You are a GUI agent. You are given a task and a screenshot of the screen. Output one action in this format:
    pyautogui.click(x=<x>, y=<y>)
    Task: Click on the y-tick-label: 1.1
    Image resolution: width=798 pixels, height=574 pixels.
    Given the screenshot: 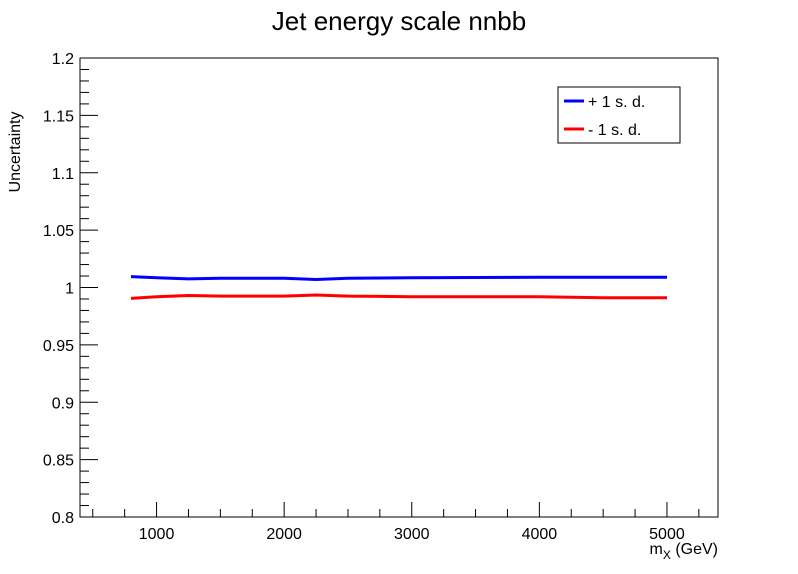 What is the action you would take?
    pyautogui.click(x=63, y=174)
    